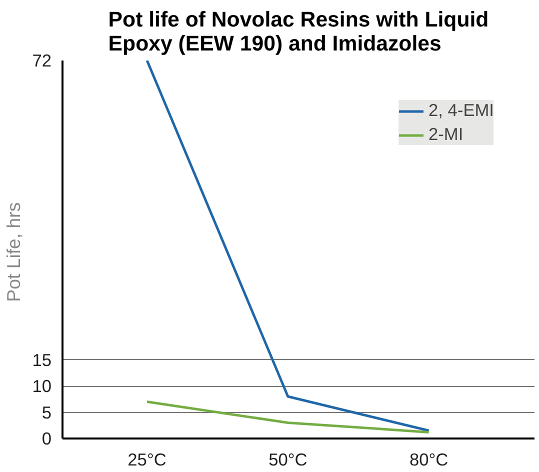 The width and height of the screenshot is (539, 472). Describe the element at coordinates (461, 110) in the screenshot. I see `legend-label: 2, 4-EMI` at that location.